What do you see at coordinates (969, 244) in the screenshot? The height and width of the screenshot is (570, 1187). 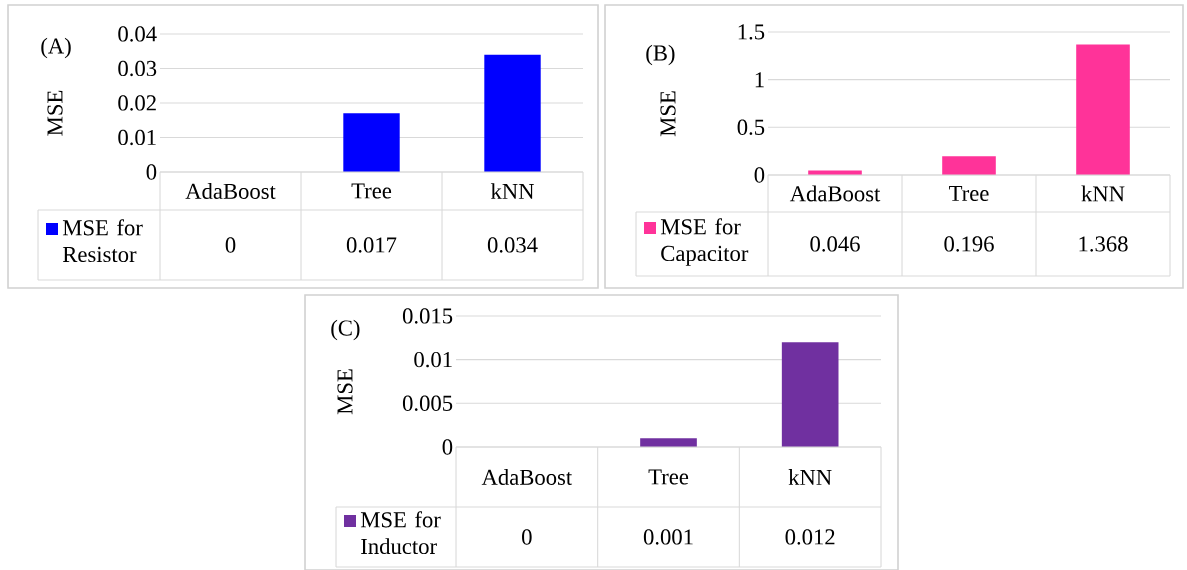 I see `data-label: 0.196` at bounding box center [969, 244].